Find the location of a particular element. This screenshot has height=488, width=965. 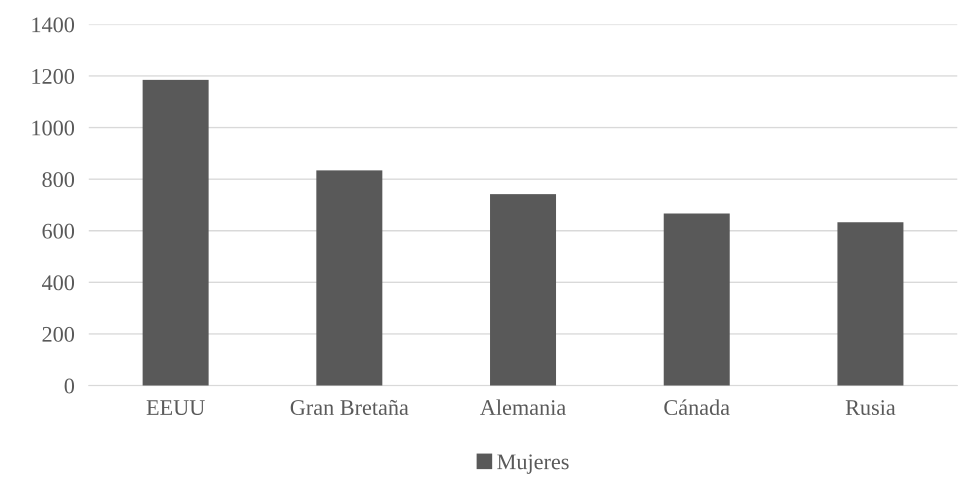

x-tick-label: Rusia is located at coordinates (871, 408).